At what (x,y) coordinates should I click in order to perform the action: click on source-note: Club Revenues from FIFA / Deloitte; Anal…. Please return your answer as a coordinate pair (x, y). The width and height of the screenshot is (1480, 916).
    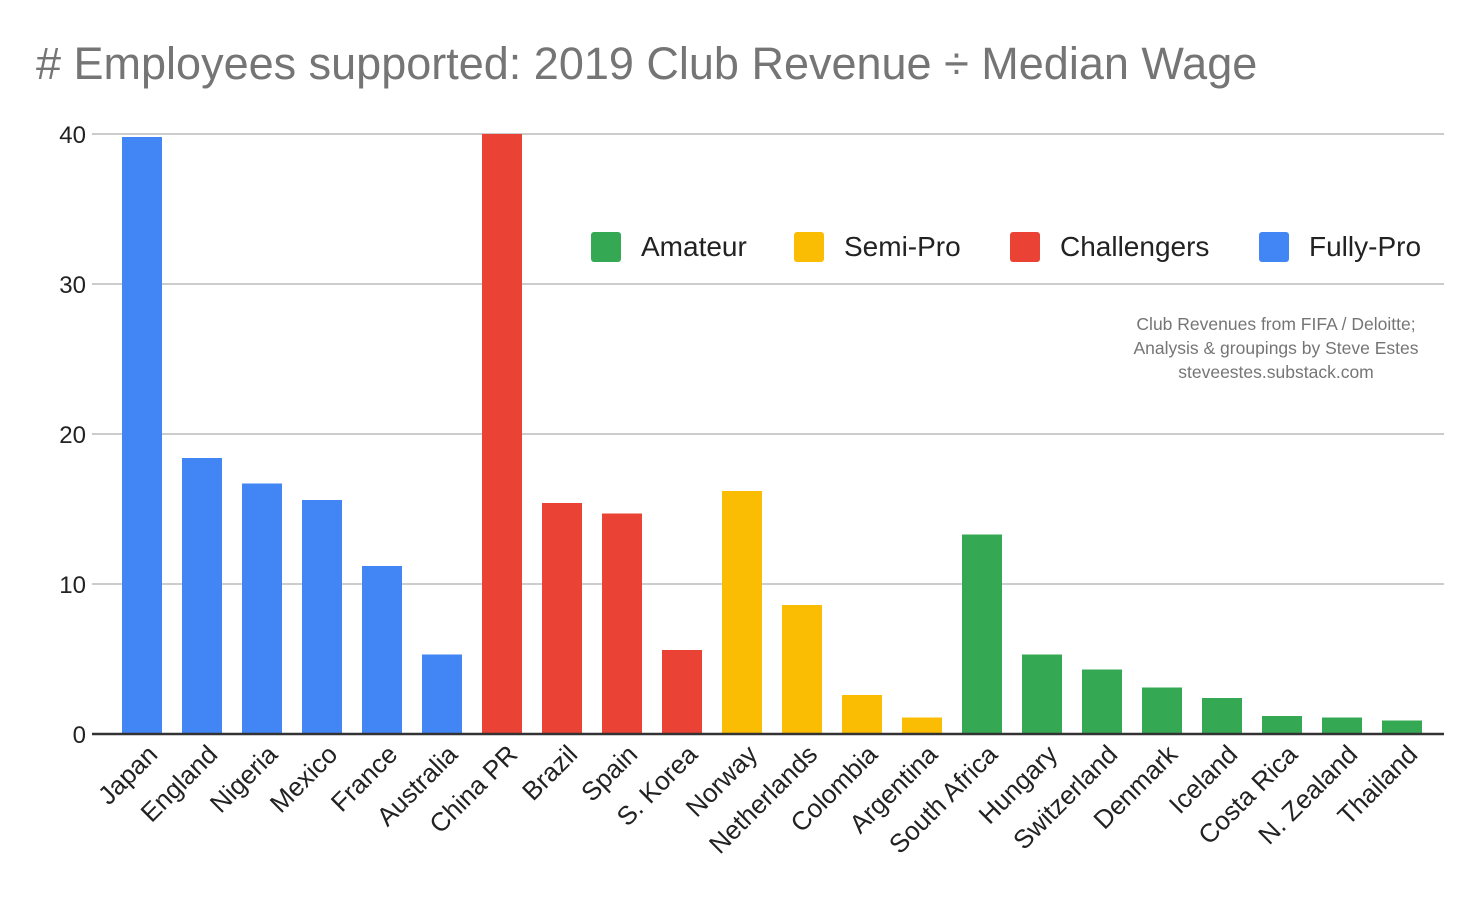
    Looking at the image, I should click on (1275, 348).